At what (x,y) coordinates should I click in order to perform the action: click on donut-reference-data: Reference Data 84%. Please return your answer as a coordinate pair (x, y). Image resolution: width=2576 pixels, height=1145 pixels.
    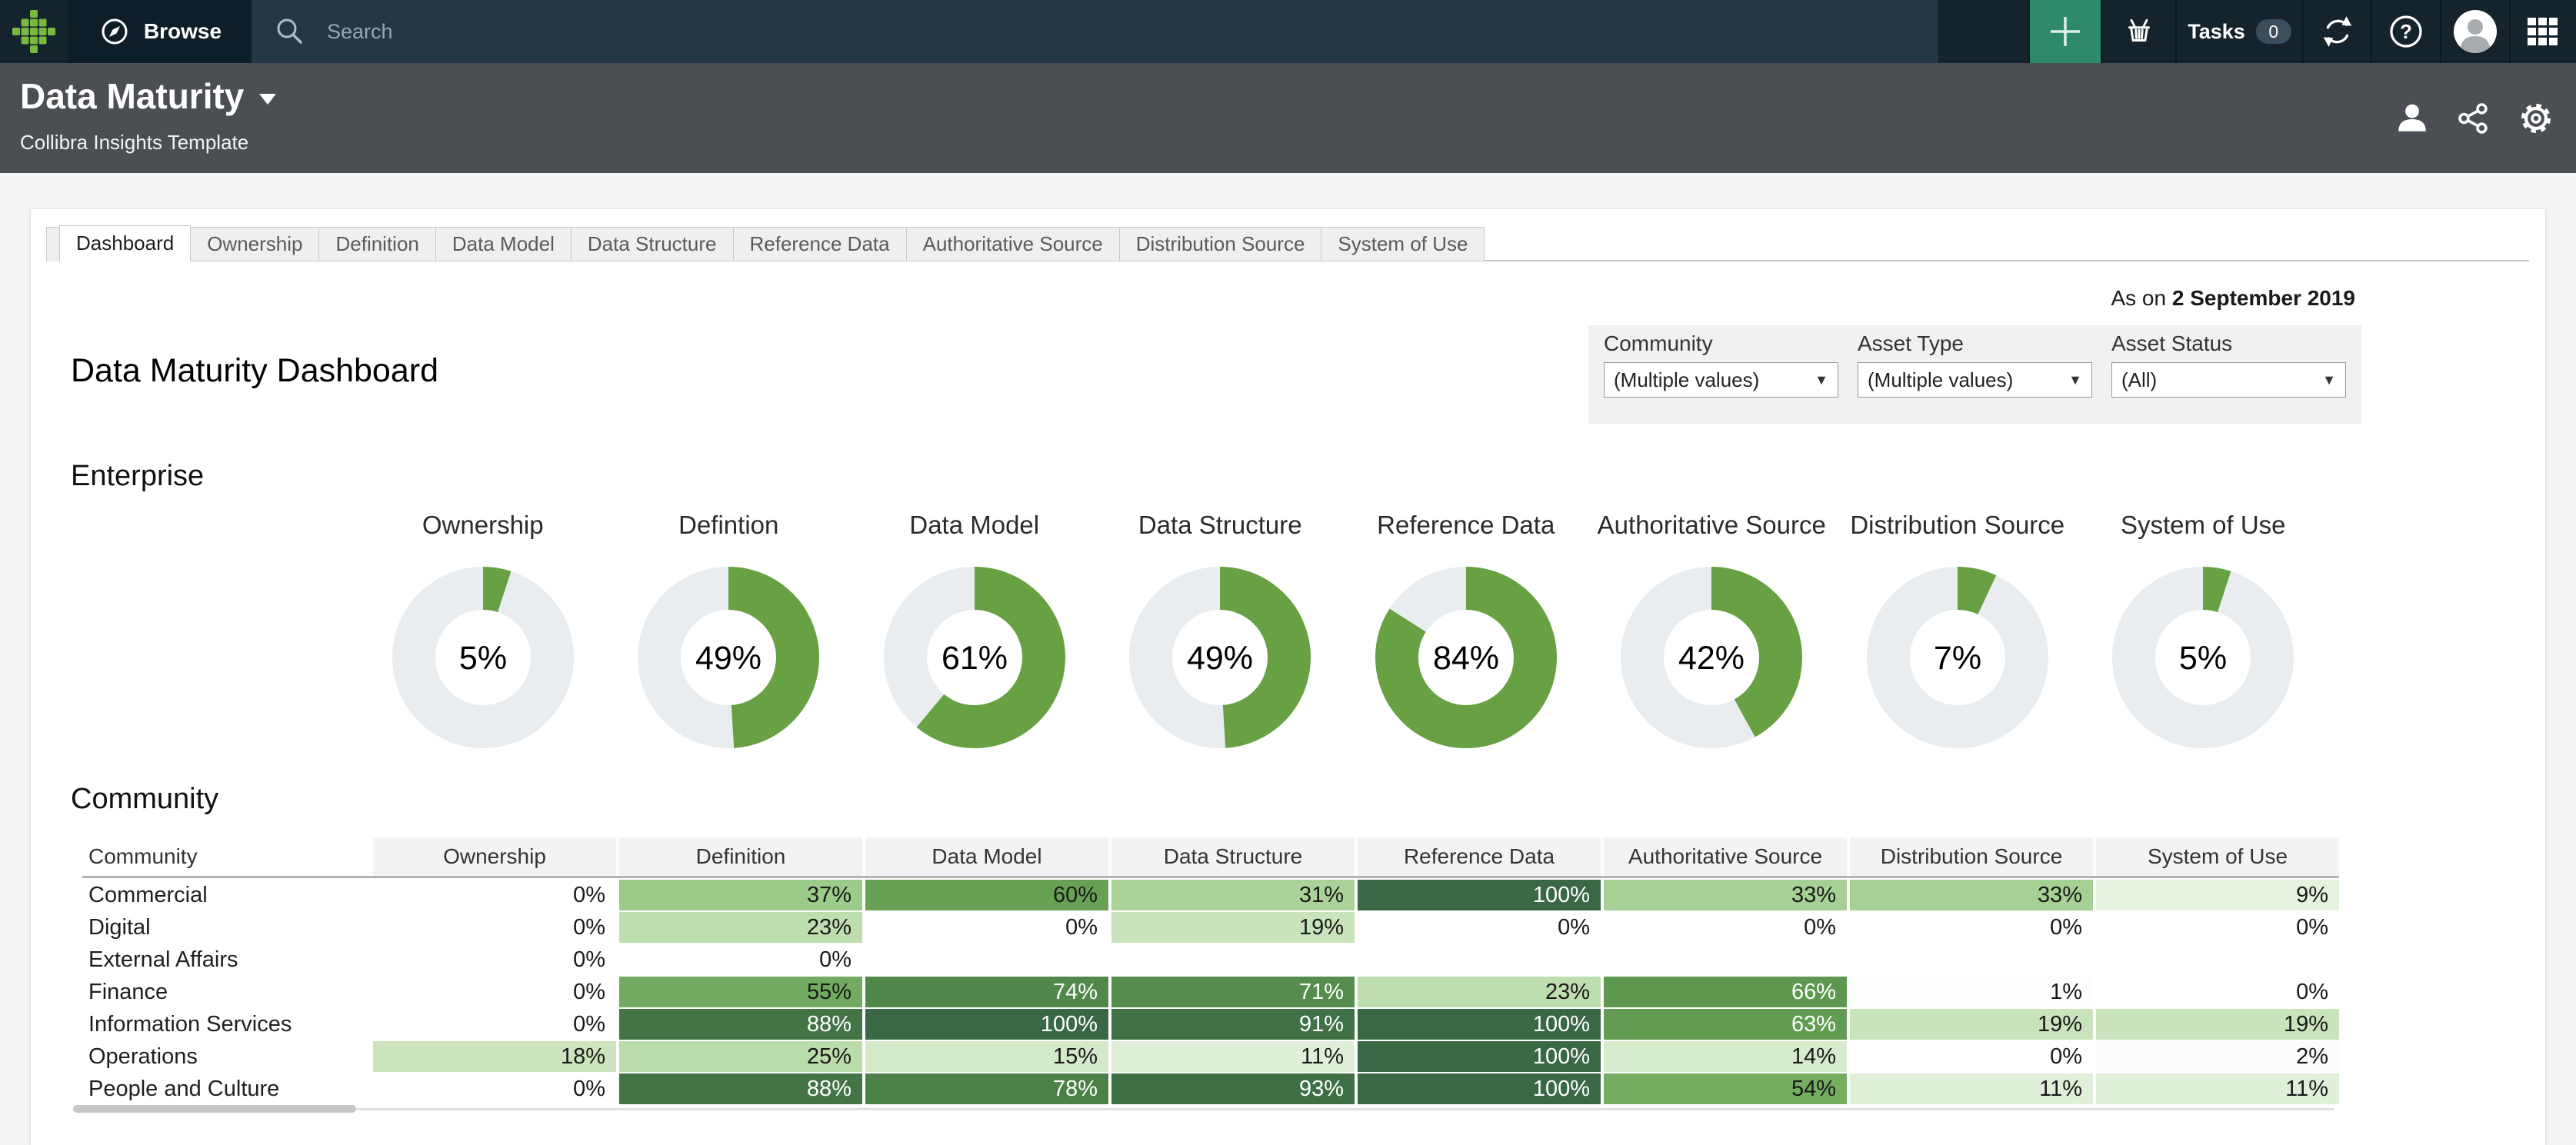
    Looking at the image, I should click on (1466, 630).